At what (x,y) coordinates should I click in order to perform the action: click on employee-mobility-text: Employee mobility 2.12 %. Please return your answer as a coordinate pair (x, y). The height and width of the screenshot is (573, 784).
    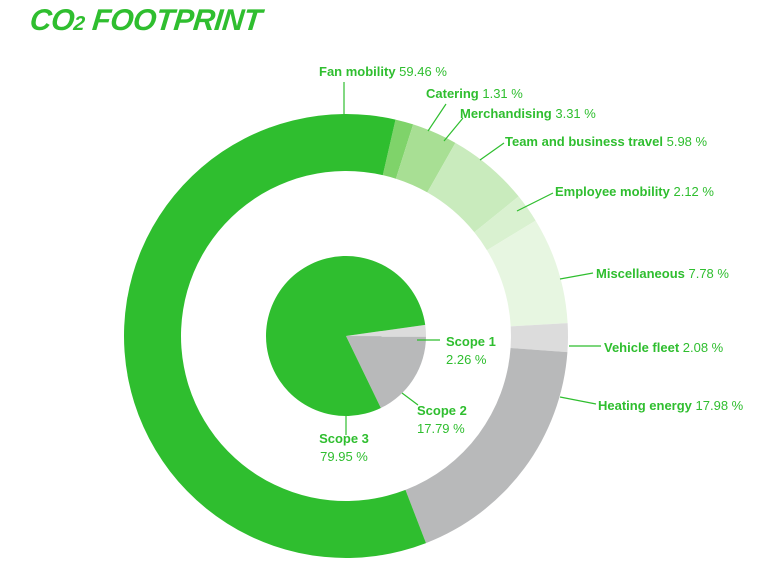
    Looking at the image, I should click on (634, 191).